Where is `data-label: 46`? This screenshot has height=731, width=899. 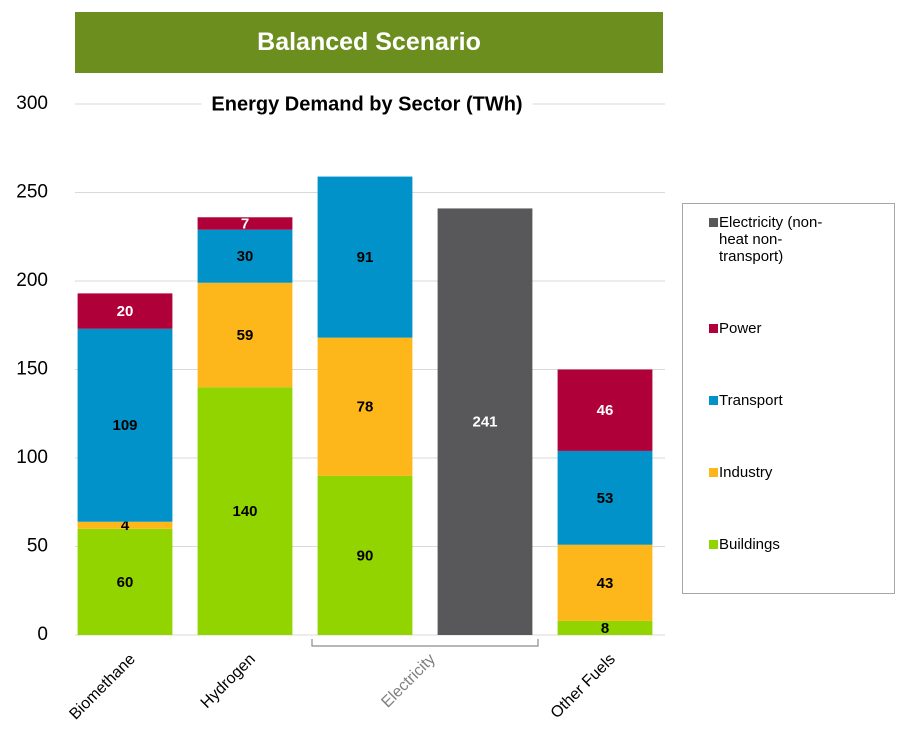 data-label: 46 is located at coordinates (605, 410).